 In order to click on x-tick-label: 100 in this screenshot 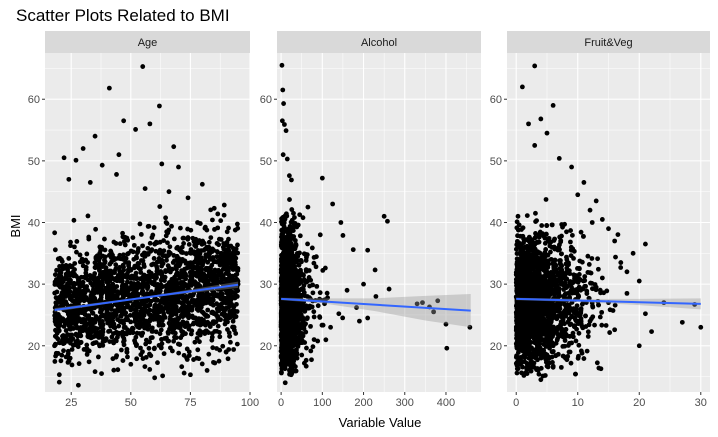, I will do `click(322, 403)`.